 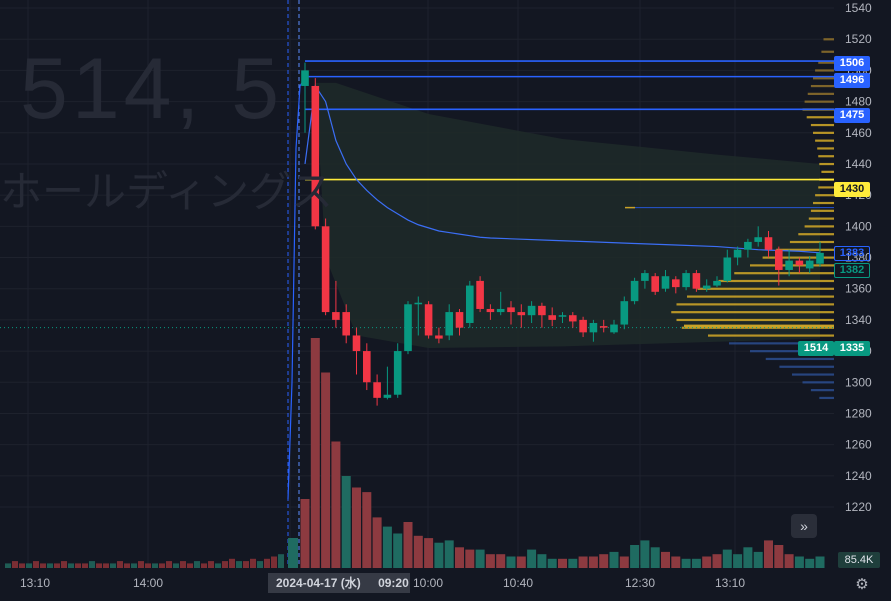 I want to click on y-tick-label: 1340, so click(x=858, y=320).